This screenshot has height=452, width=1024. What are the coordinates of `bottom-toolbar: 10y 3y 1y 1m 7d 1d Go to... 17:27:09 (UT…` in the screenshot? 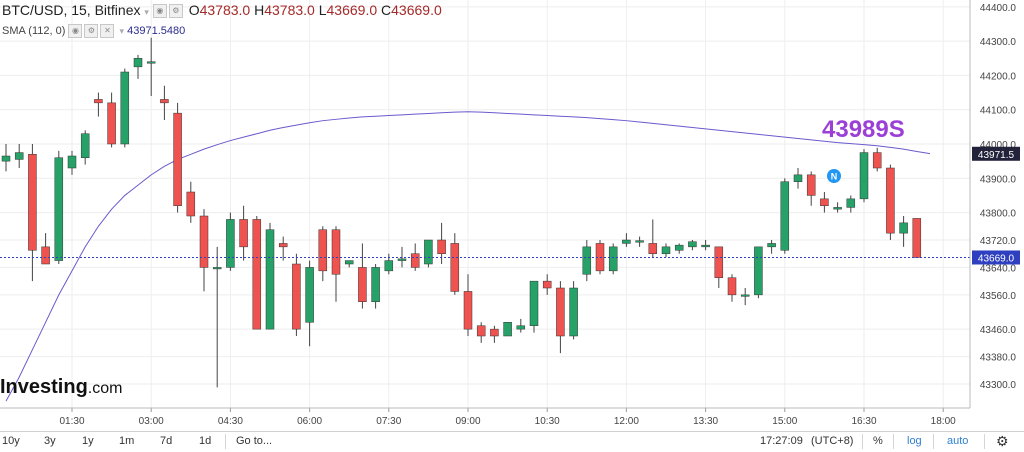 It's located at (512, 441).